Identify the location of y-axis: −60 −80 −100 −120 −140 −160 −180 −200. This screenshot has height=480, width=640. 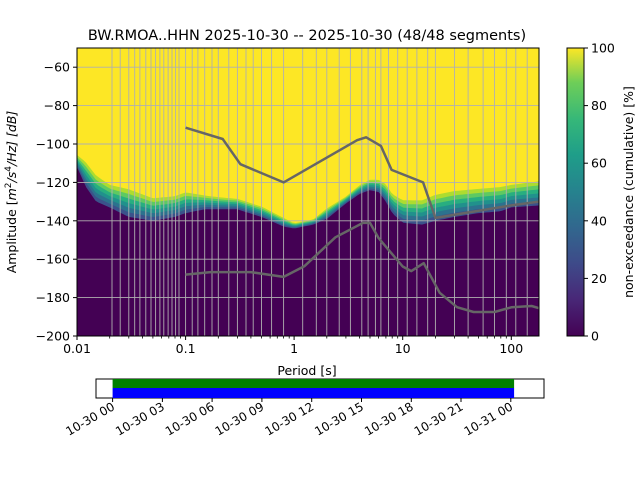
(56, 202).